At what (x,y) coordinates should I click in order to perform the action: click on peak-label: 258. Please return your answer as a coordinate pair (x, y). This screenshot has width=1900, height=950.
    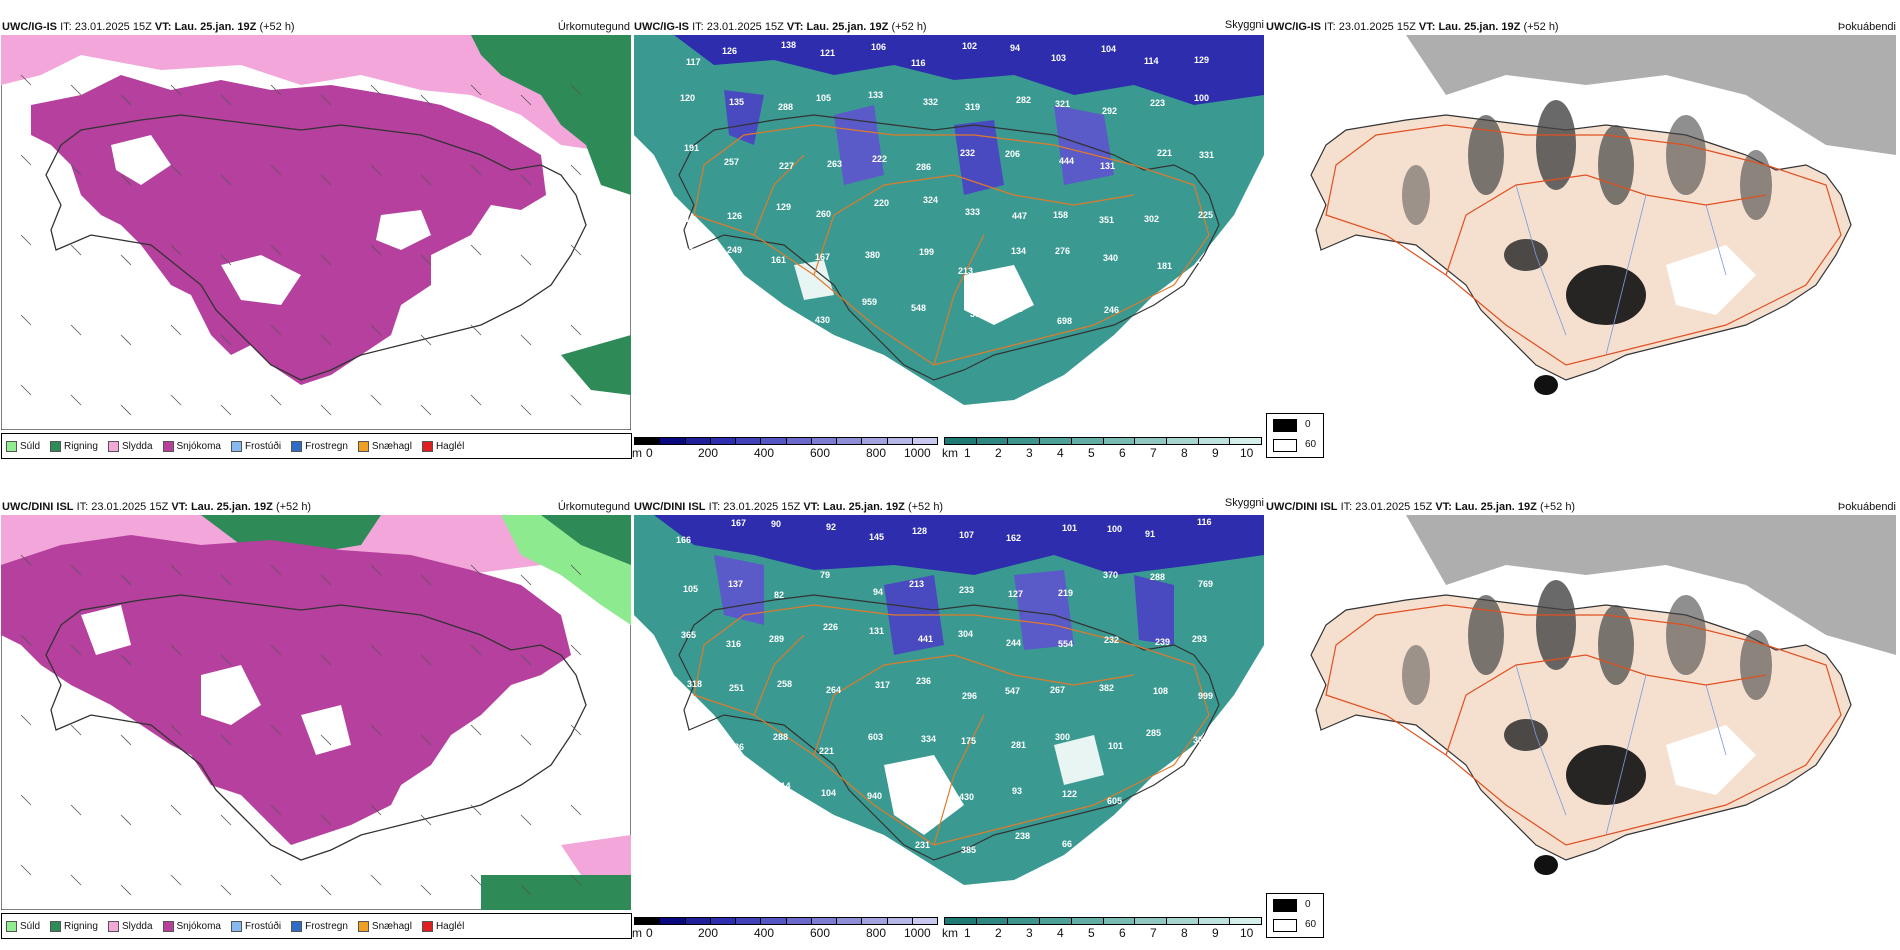
    Looking at the image, I should click on (784, 684).